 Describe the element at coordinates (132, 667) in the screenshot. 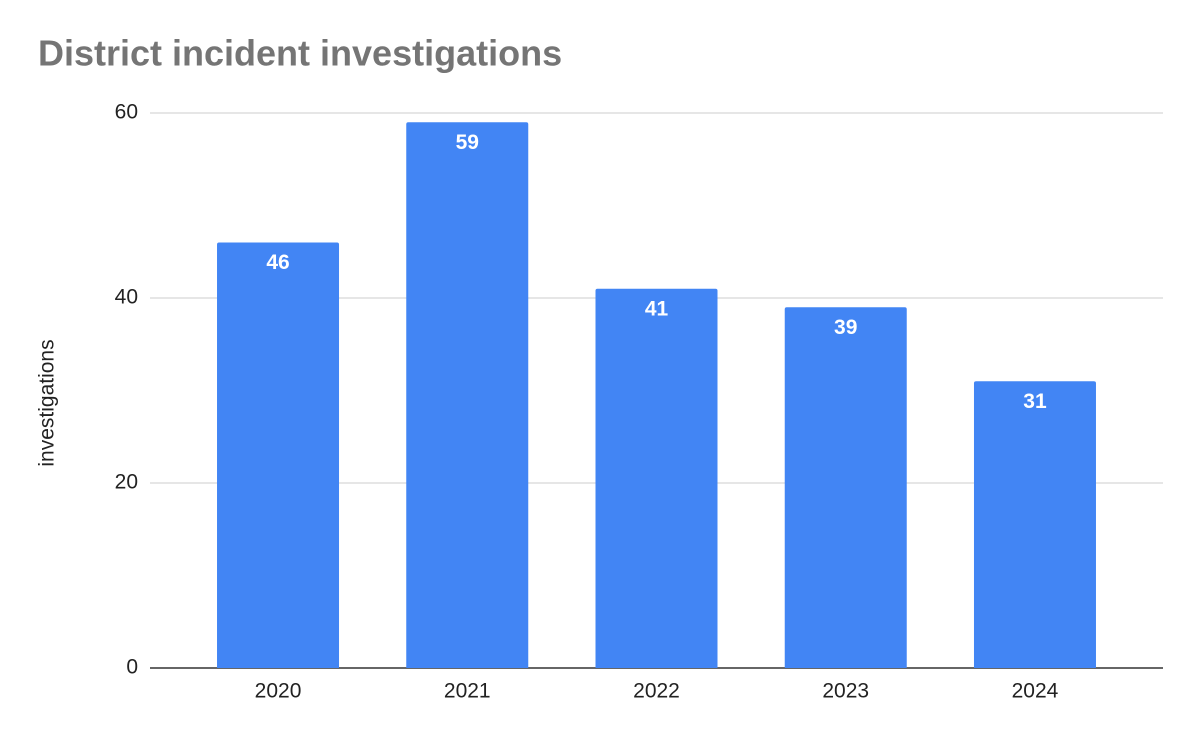

I see `y-tick-label: 0` at that location.